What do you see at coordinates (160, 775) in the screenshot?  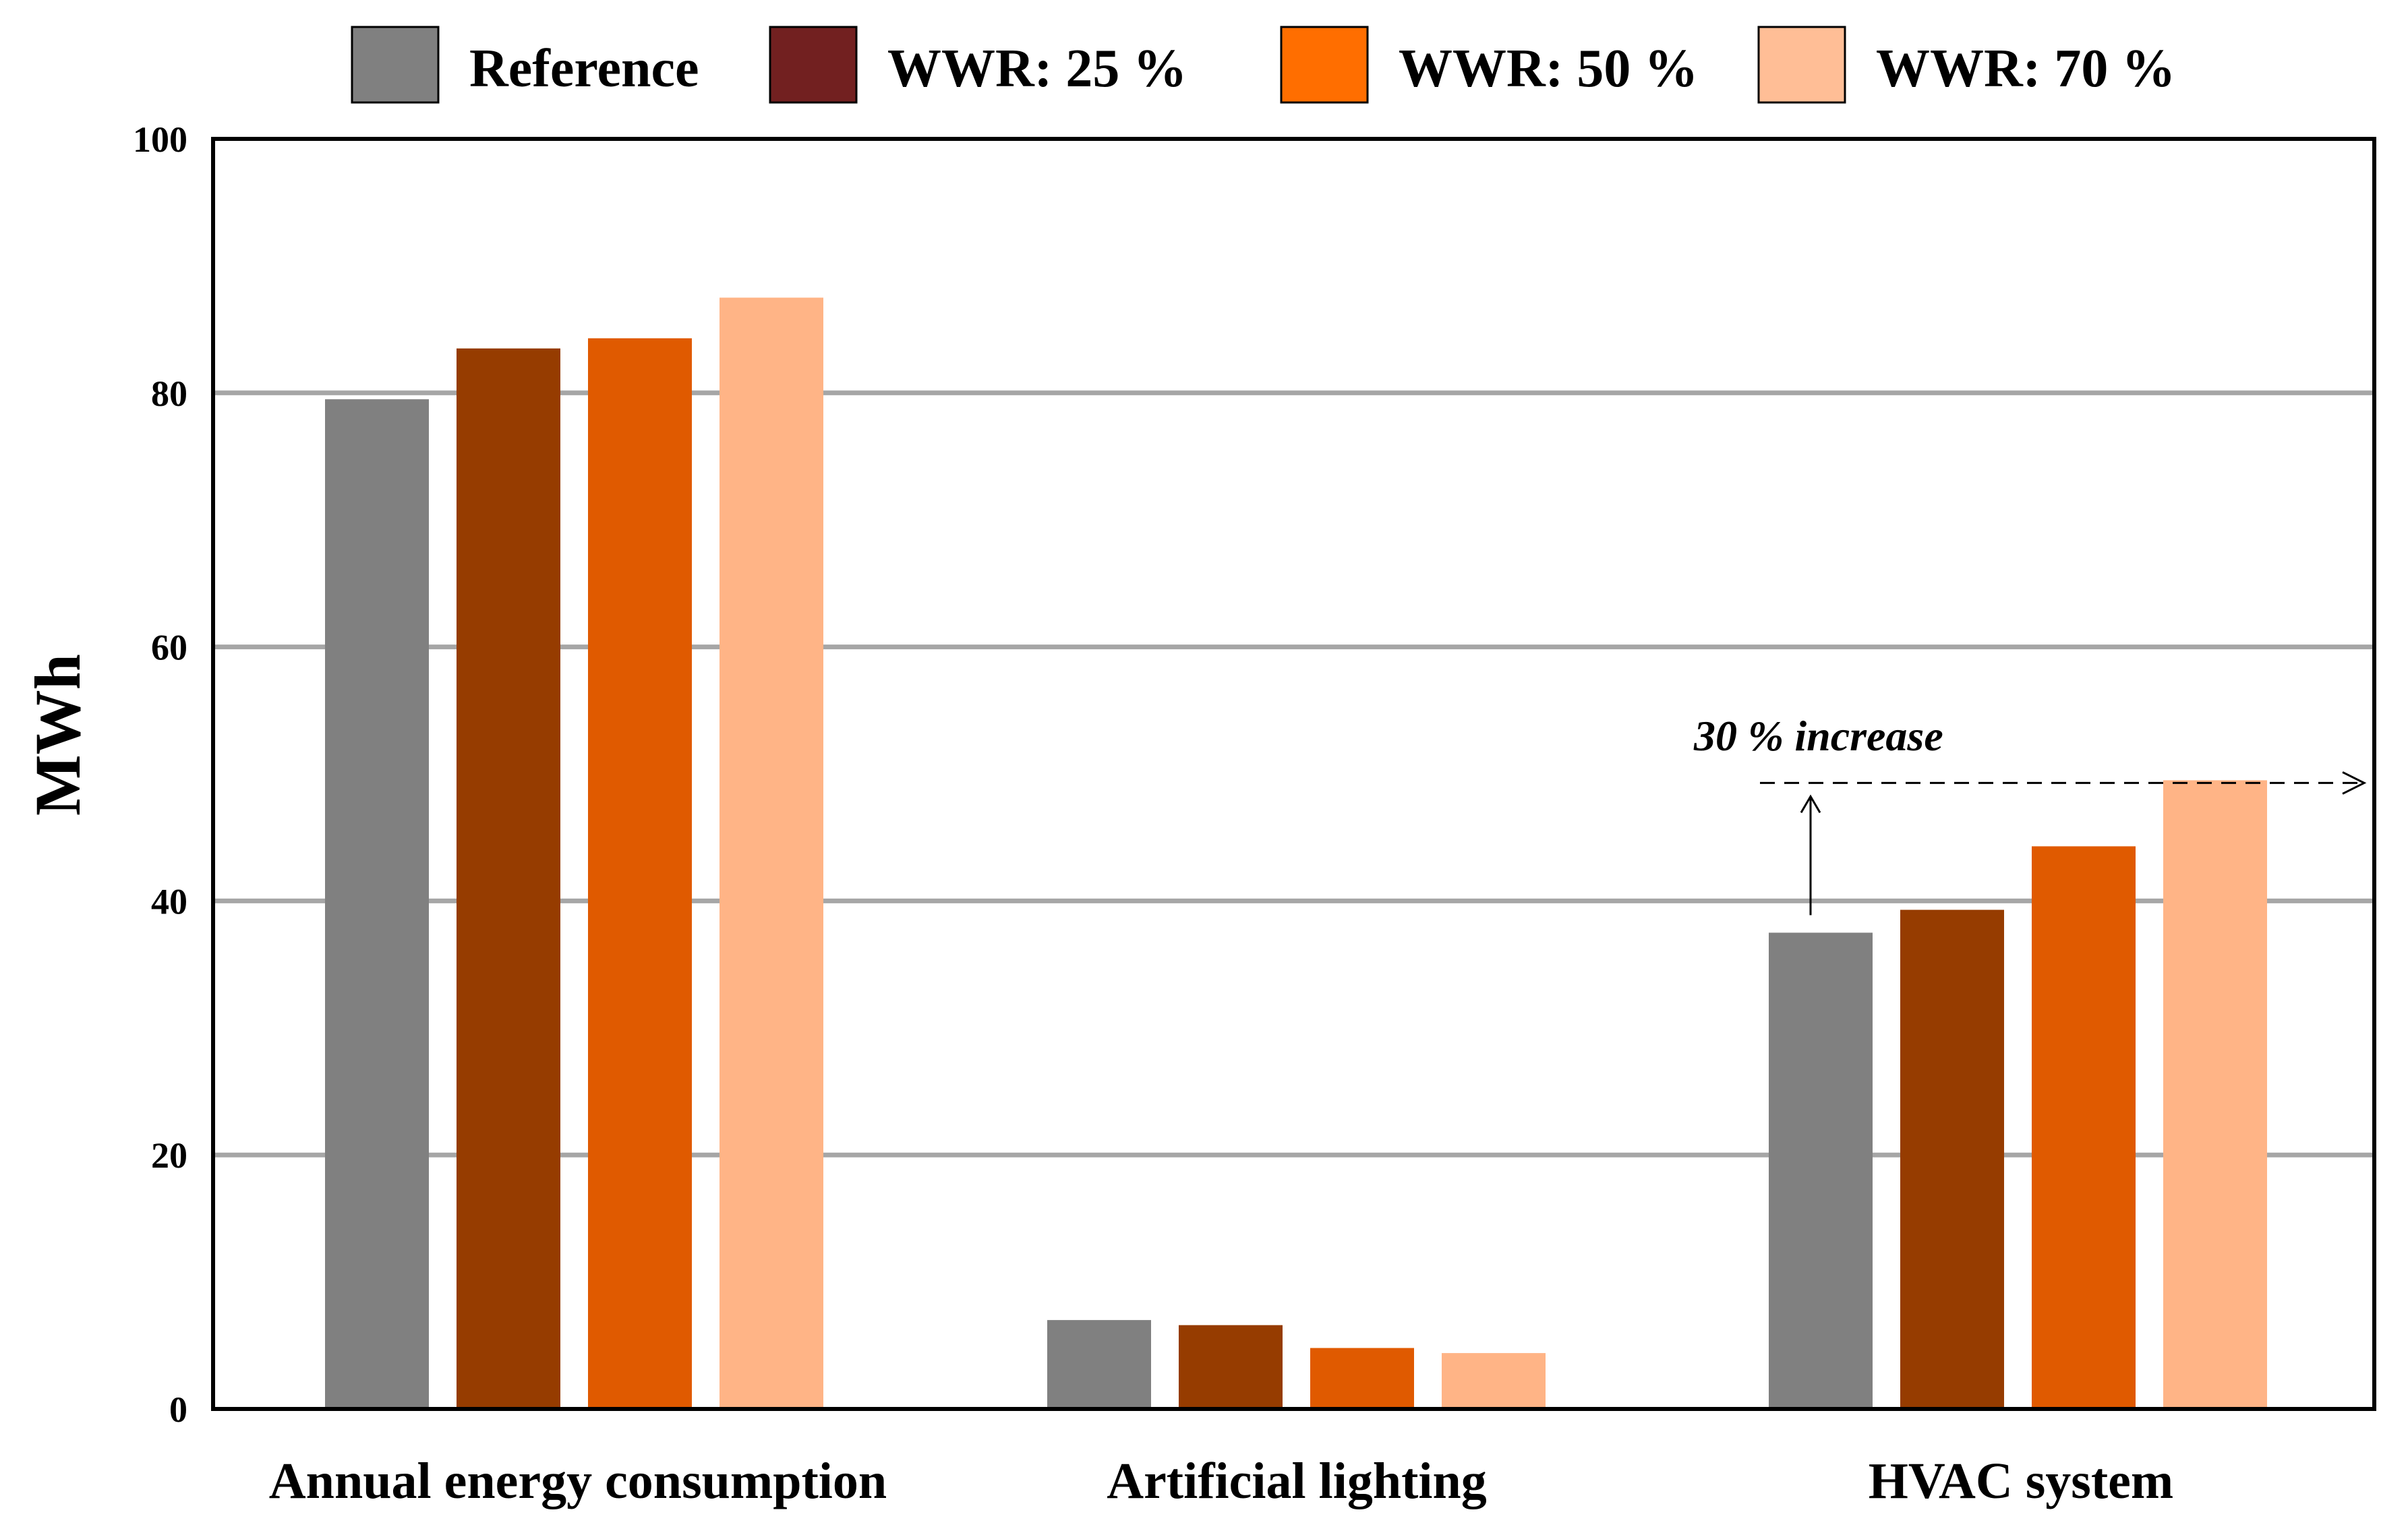 I see `y-axis-ticks: 0 20 40 60 80 100` at bounding box center [160, 775].